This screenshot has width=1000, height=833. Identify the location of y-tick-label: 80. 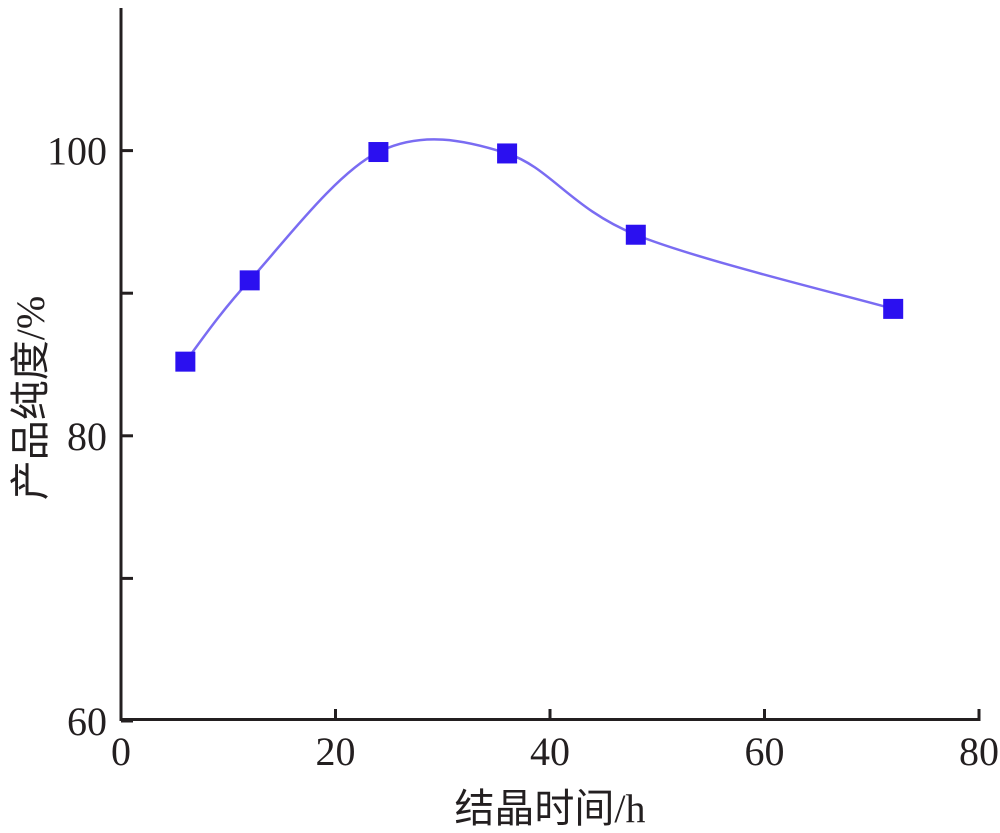
(87, 436).